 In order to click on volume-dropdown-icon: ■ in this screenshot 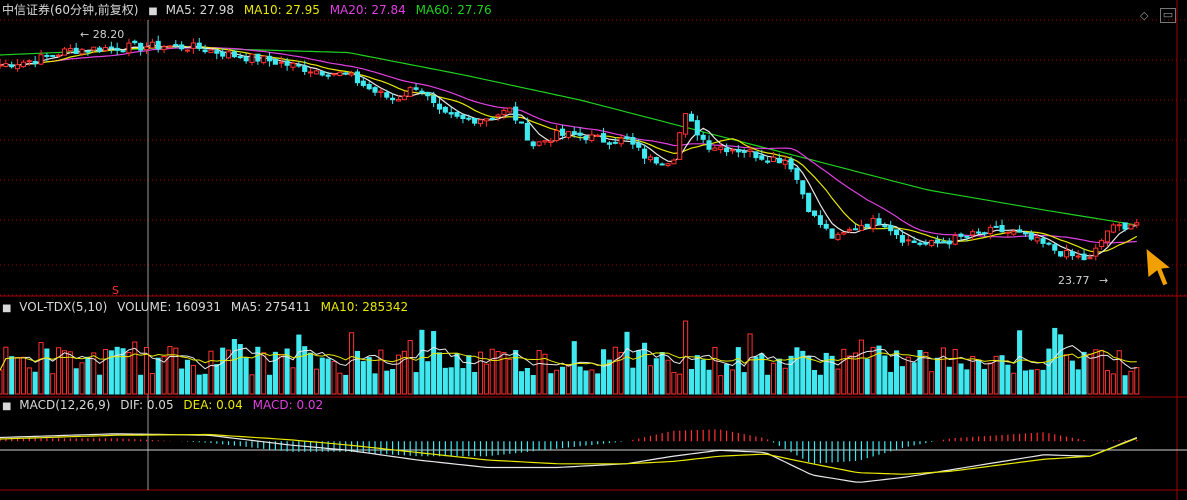, I will do `click(7, 308)`.